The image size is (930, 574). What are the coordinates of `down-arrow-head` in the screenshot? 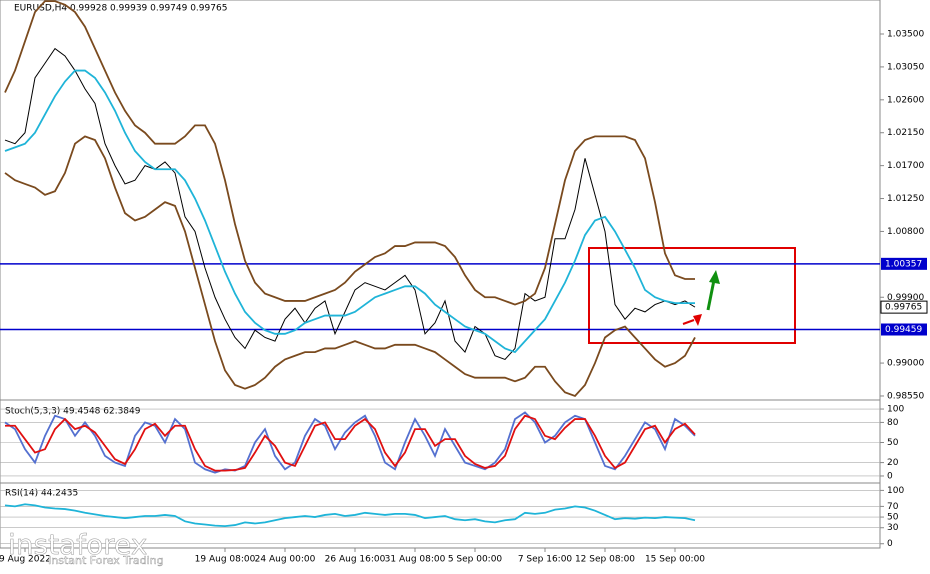 It's located at (697, 320).